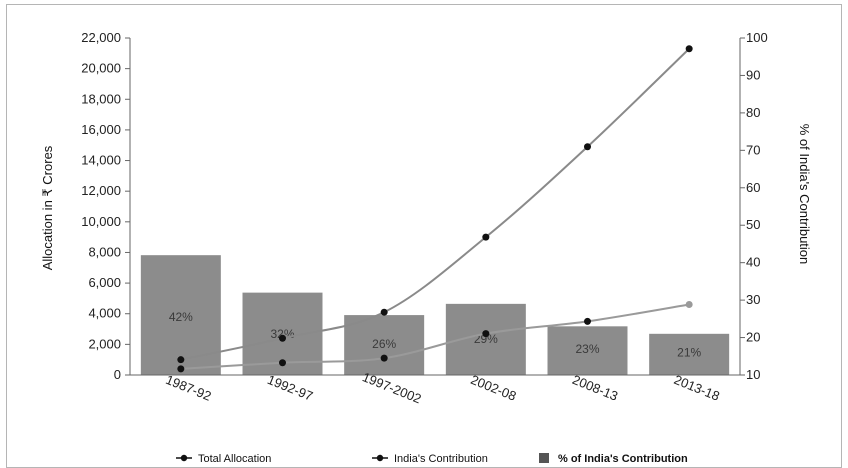 The height and width of the screenshot is (468, 848). What do you see at coordinates (101, 98) in the screenshot?
I see `left-tick-label: 18,000` at bounding box center [101, 98].